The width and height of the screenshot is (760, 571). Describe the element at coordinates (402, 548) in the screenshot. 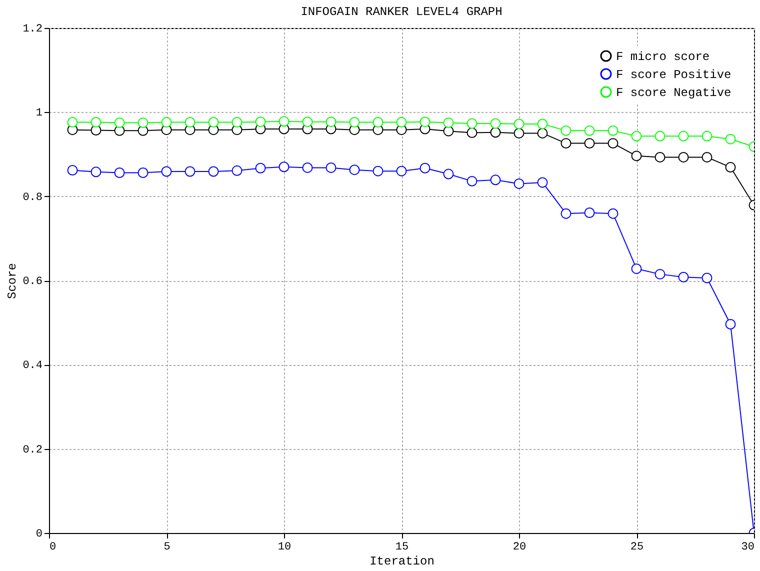

I see `x-tick-label: 15` at that location.